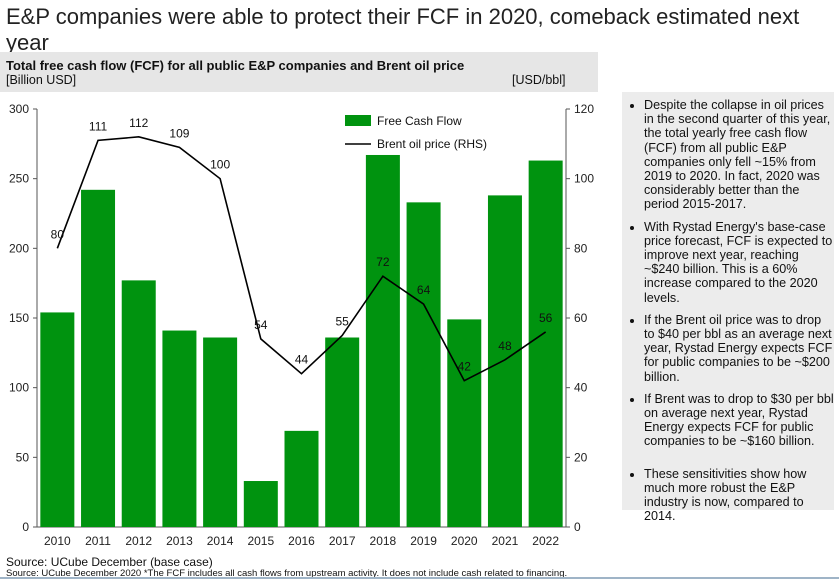 The height and width of the screenshot is (579, 839). Describe the element at coordinates (584, 109) in the screenshot. I see `right-tick-label: 120` at that location.